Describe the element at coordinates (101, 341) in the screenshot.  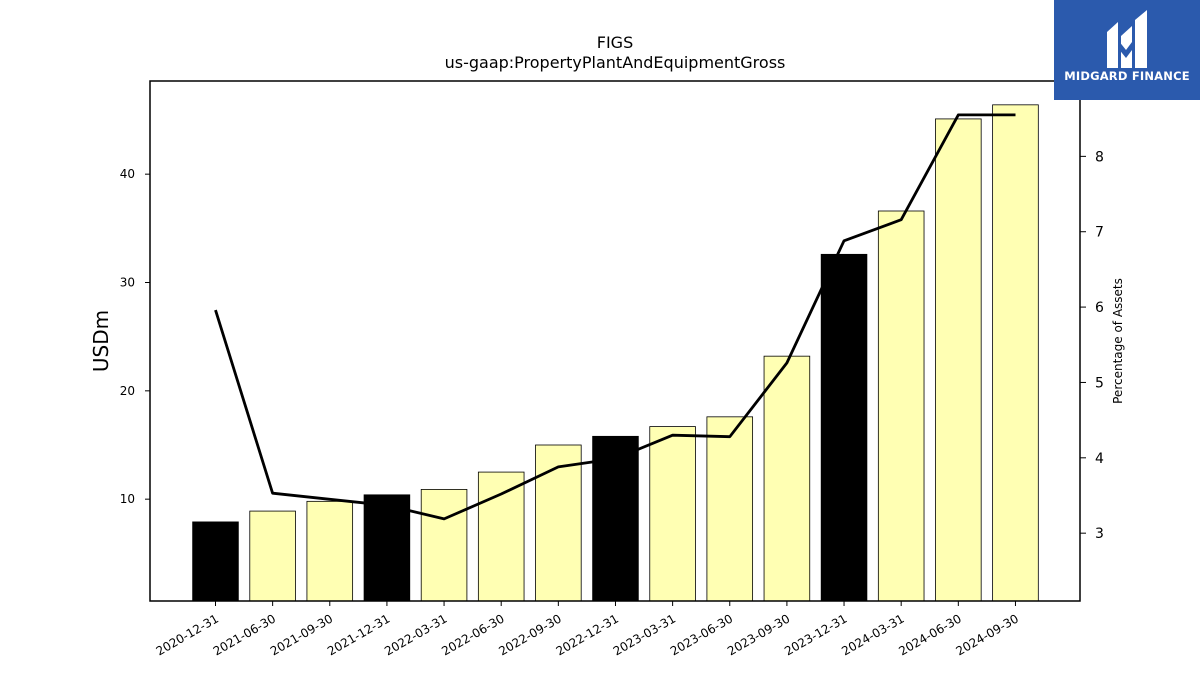
I see `y-axis-label: USDm` at that location.